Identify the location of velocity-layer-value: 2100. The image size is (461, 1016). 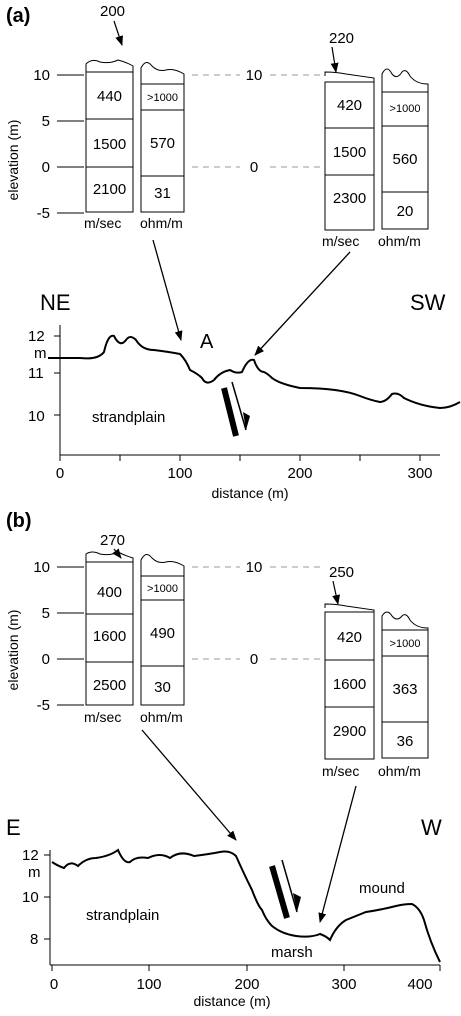
(109, 189).